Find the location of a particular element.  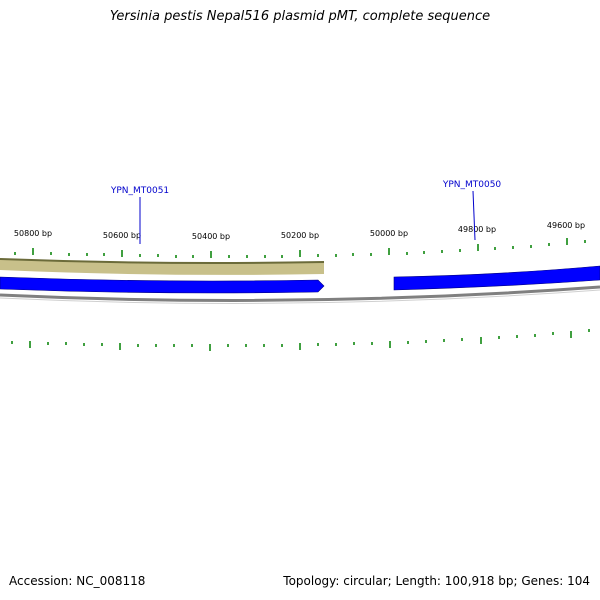

scale-label: 50800 bp is located at coordinates (33, 233).